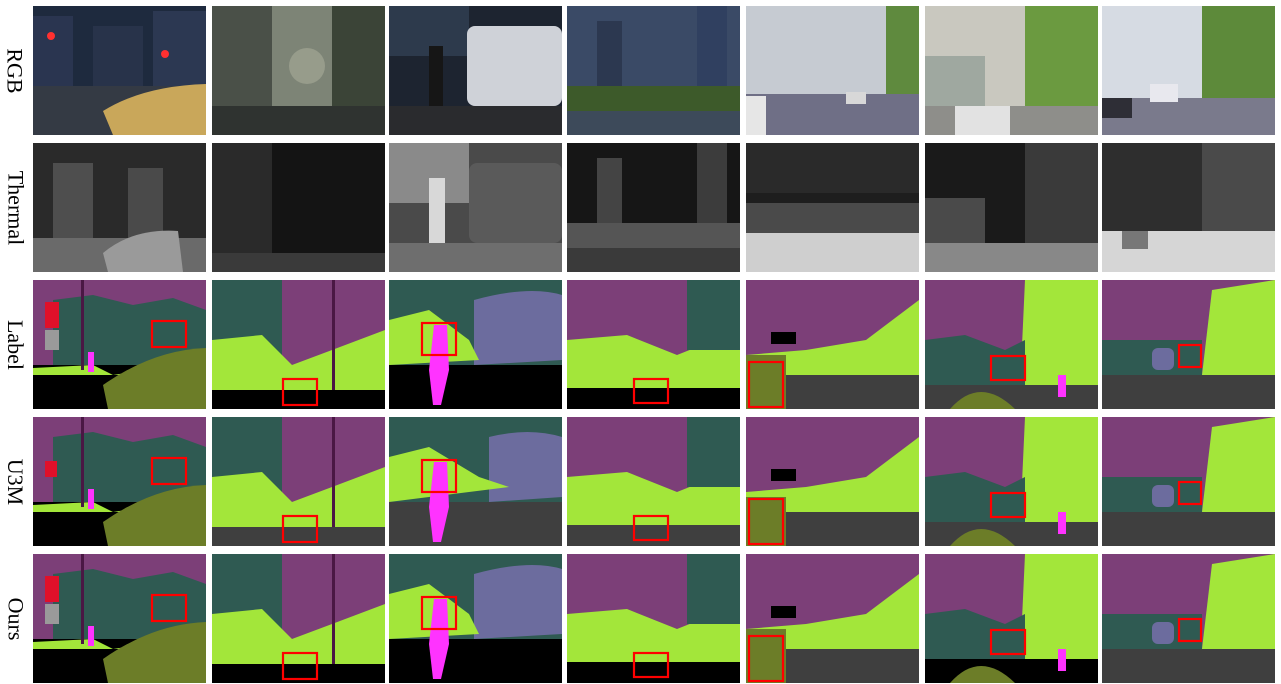 The image size is (1281, 684). Describe the element at coordinates (15, 70) in the screenshot. I see `row-label-rgb: RGB` at that location.